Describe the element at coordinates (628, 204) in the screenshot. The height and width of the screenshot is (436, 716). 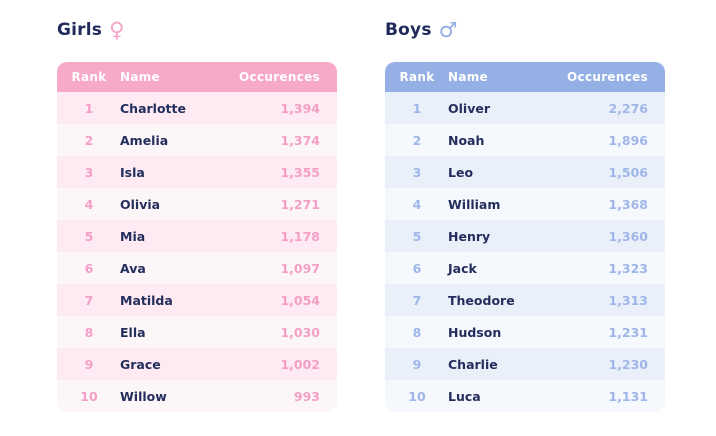
I see `occurrences-cell: 1,368` at that location.